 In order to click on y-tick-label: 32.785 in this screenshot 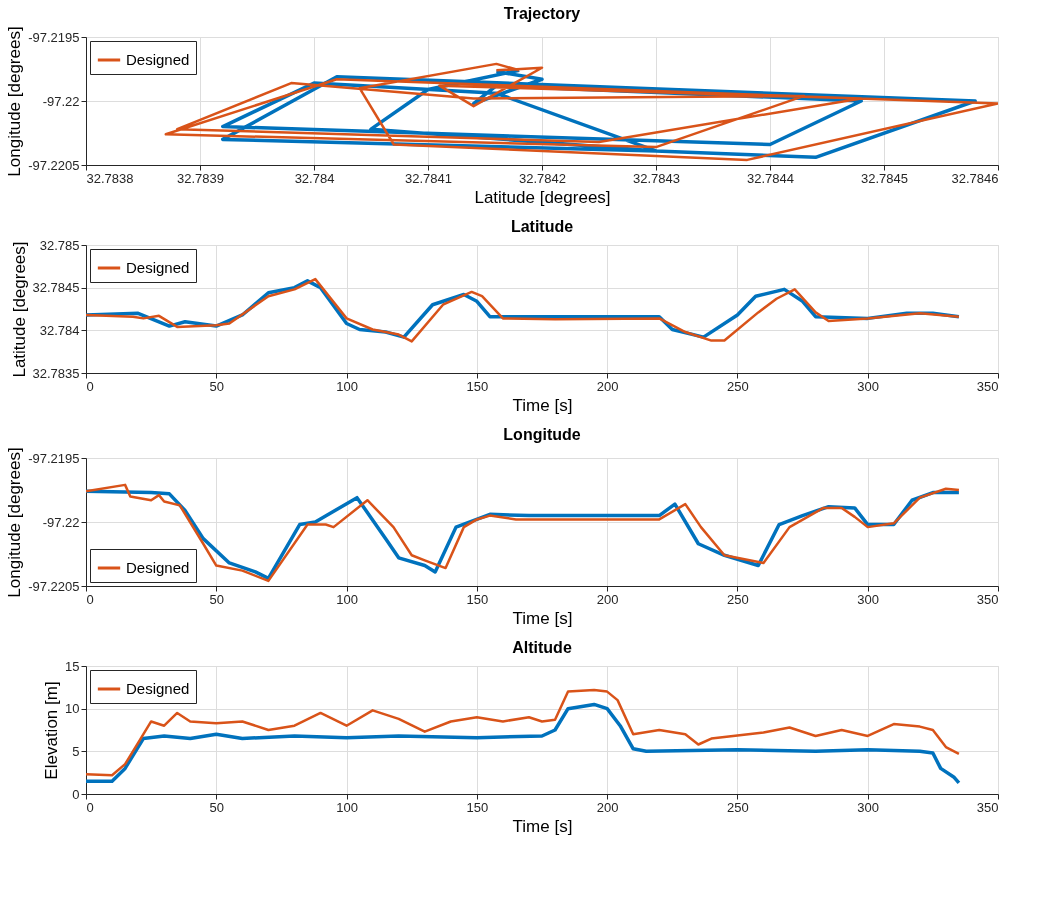, I will do `click(59, 245)`.